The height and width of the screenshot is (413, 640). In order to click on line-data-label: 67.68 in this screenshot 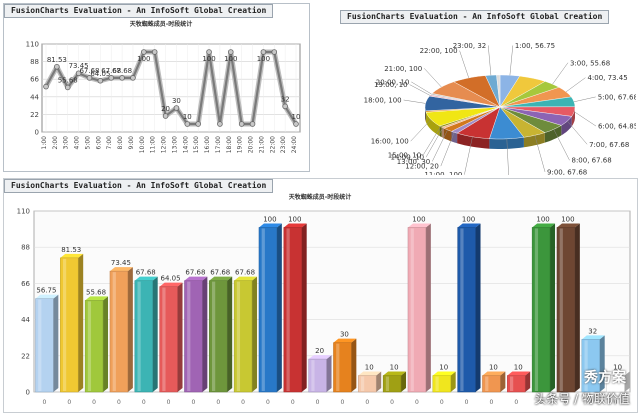, I will do `click(111, 71)`.